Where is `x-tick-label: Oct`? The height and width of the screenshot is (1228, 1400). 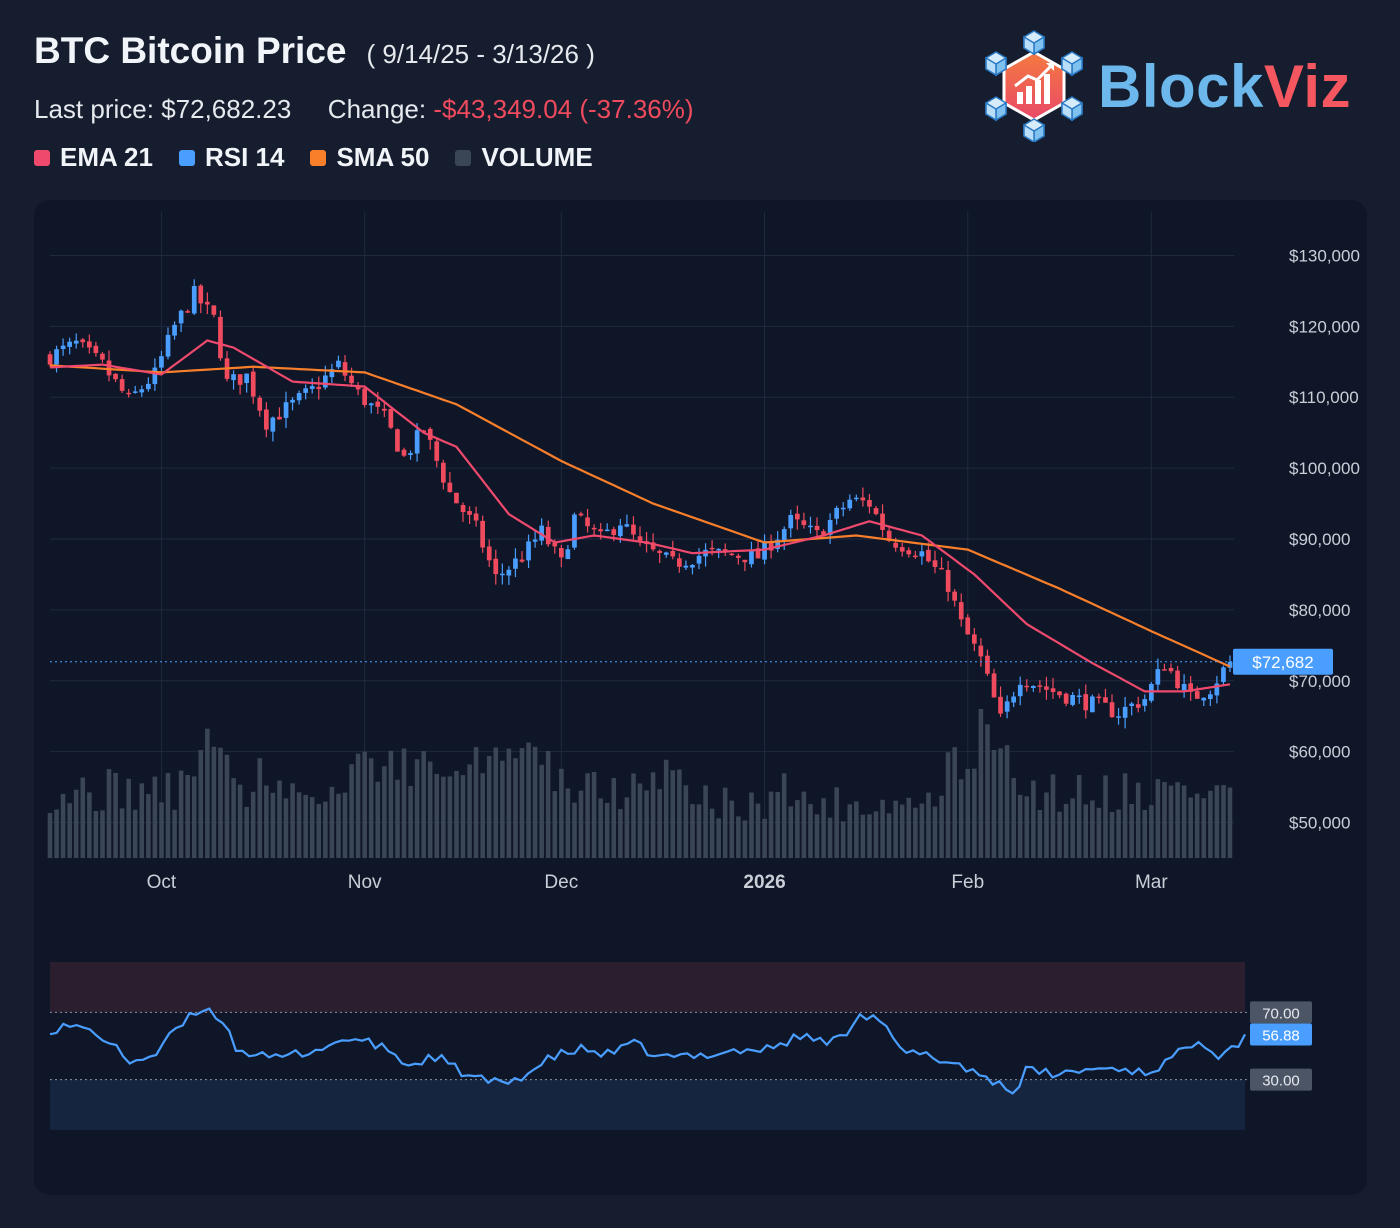 x-tick-label: Oct is located at coordinates (162, 882).